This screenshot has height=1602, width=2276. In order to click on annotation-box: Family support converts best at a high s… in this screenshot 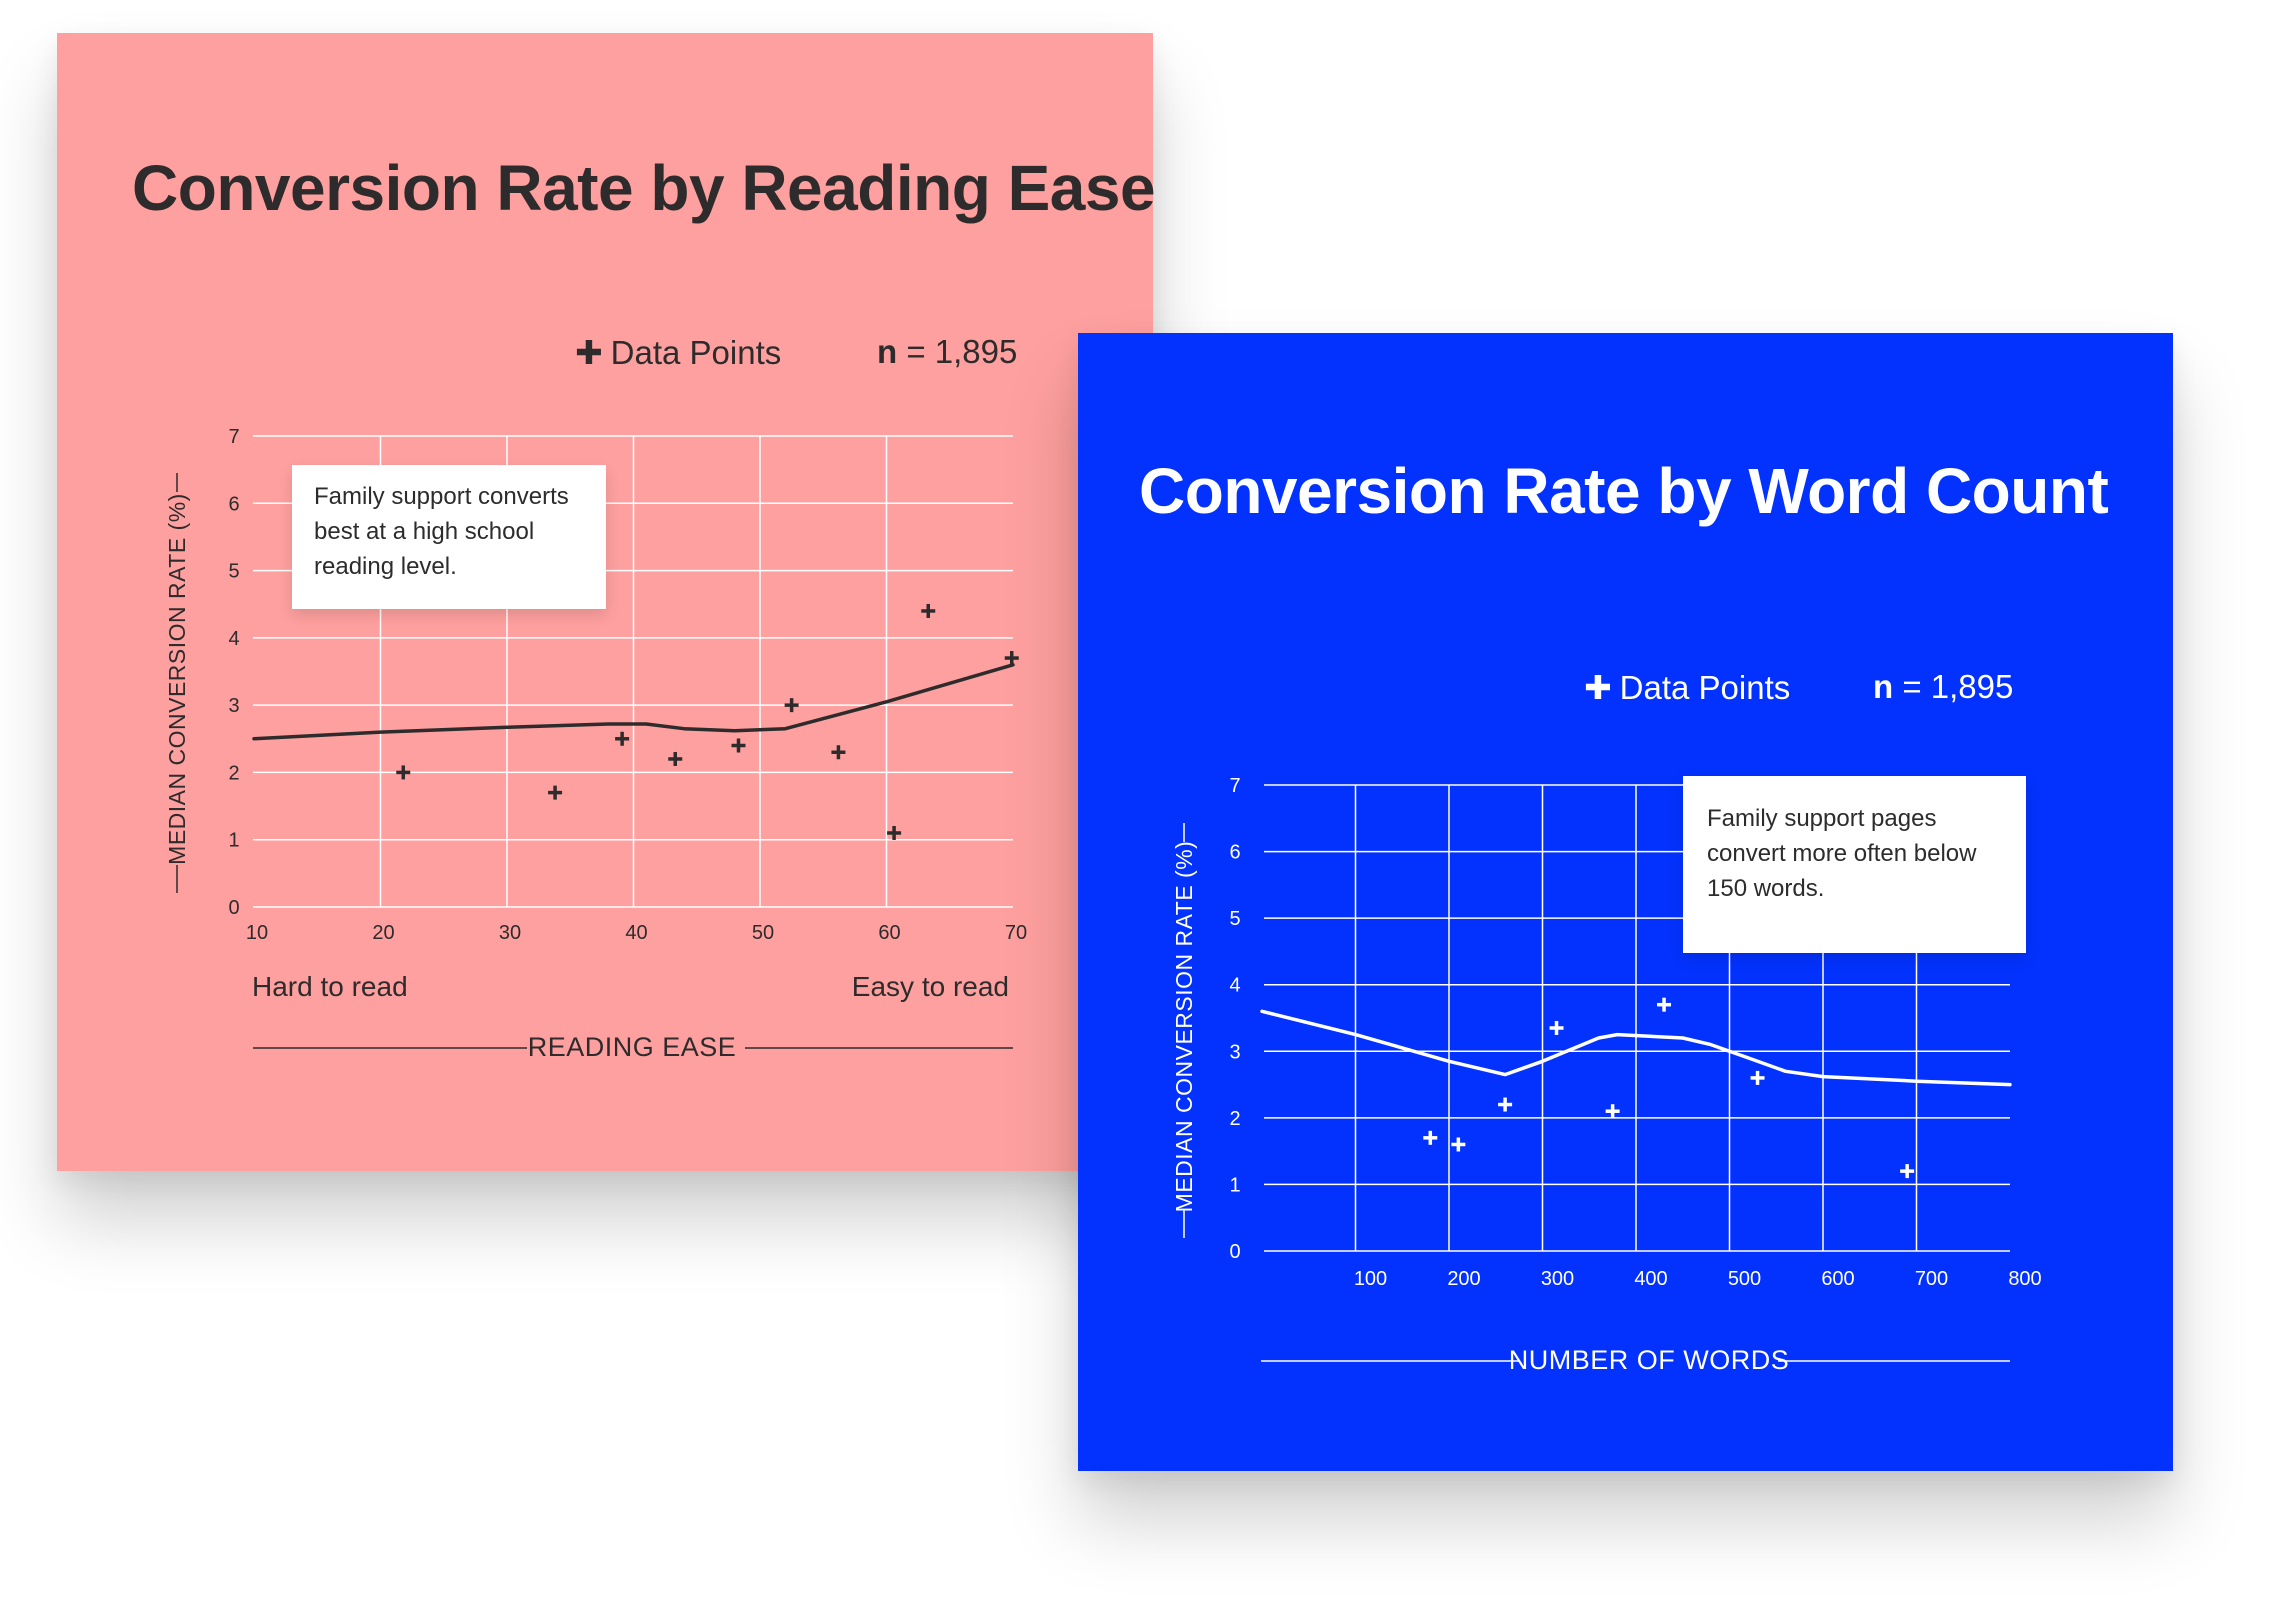, I will do `click(449, 537)`.